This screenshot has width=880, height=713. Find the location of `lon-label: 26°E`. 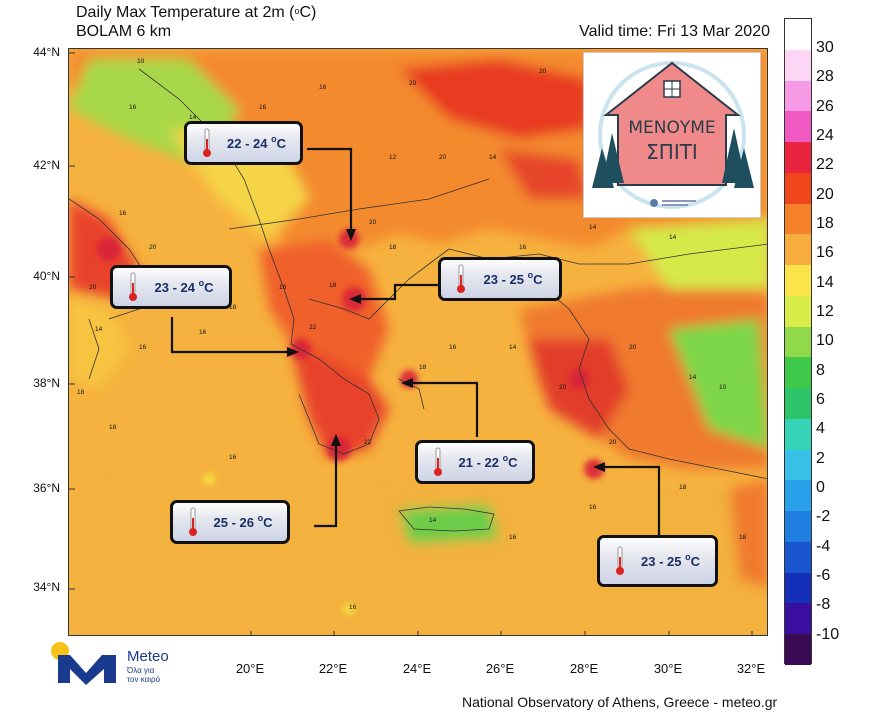

lon-label: 26°E is located at coordinates (500, 668).